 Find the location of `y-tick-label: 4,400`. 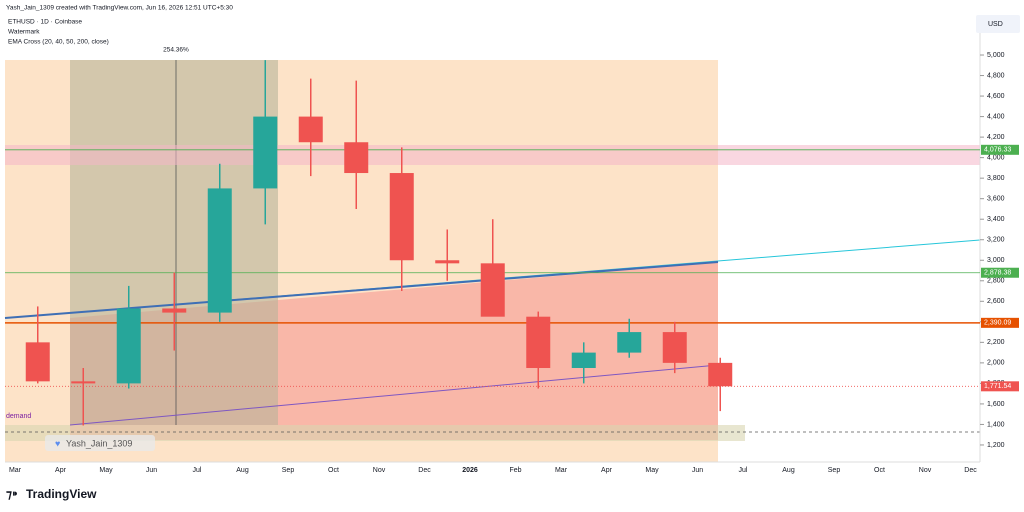

y-tick-label: 4,400 is located at coordinates (996, 116).